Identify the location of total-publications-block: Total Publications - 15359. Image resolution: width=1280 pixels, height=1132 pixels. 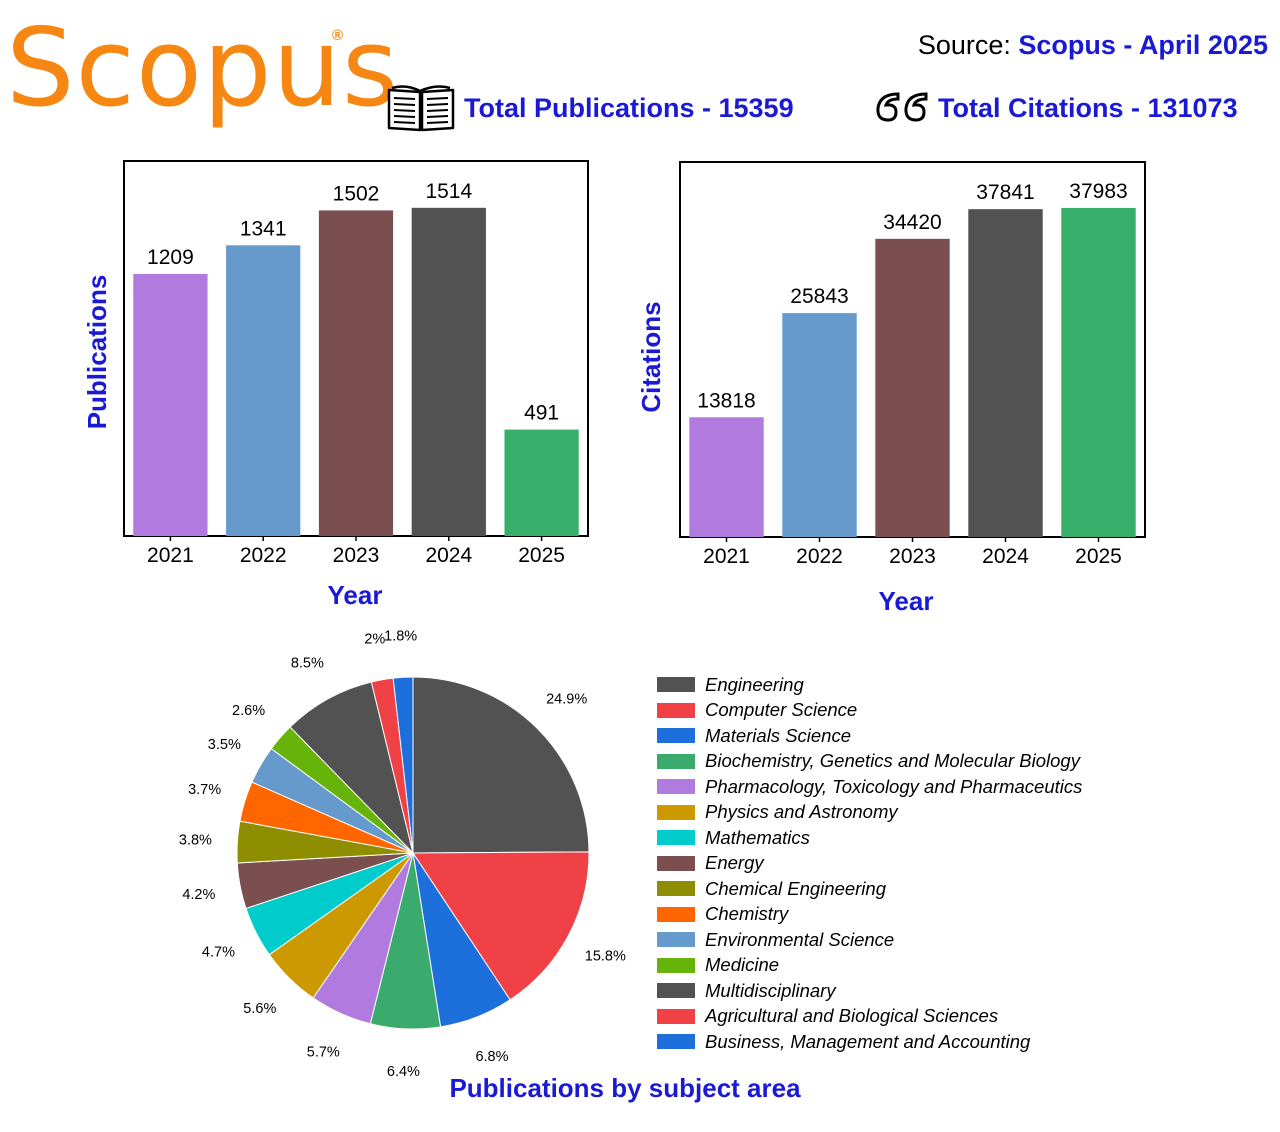
(590, 108).